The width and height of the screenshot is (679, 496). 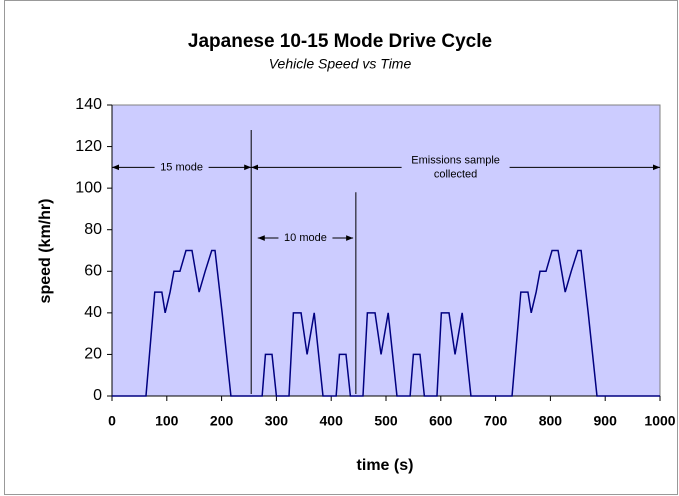 I want to click on x-tick-label: 800, so click(x=551, y=421).